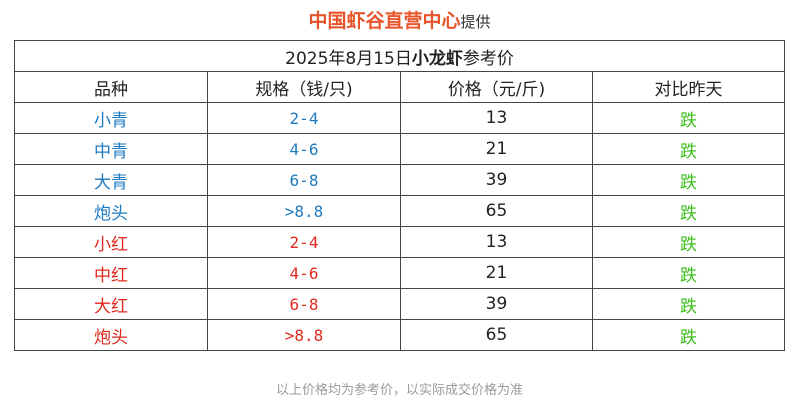  Describe the element at coordinates (111, 180) in the screenshot. I see `variety-cell: 大青` at that location.